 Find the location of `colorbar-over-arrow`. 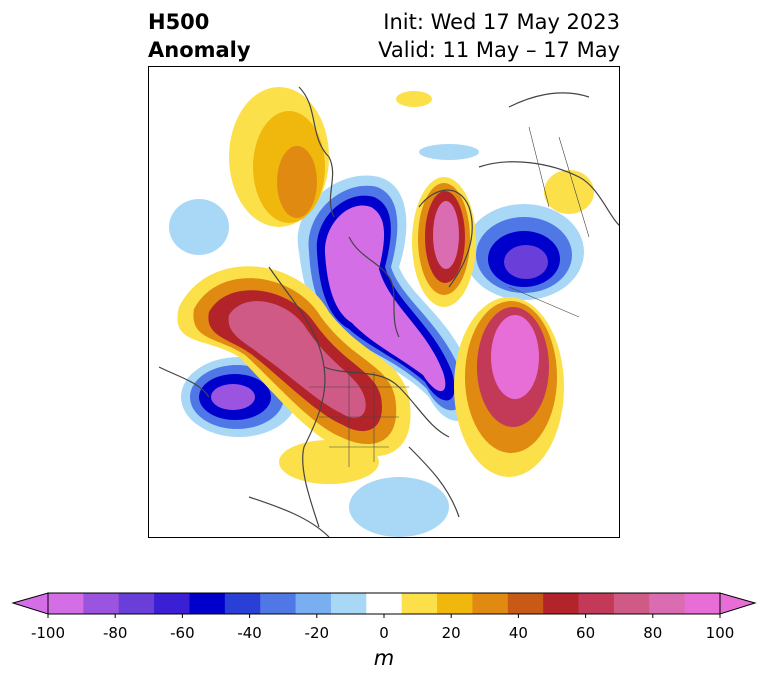

colorbar-over-arrow is located at coordinates (738, 603).